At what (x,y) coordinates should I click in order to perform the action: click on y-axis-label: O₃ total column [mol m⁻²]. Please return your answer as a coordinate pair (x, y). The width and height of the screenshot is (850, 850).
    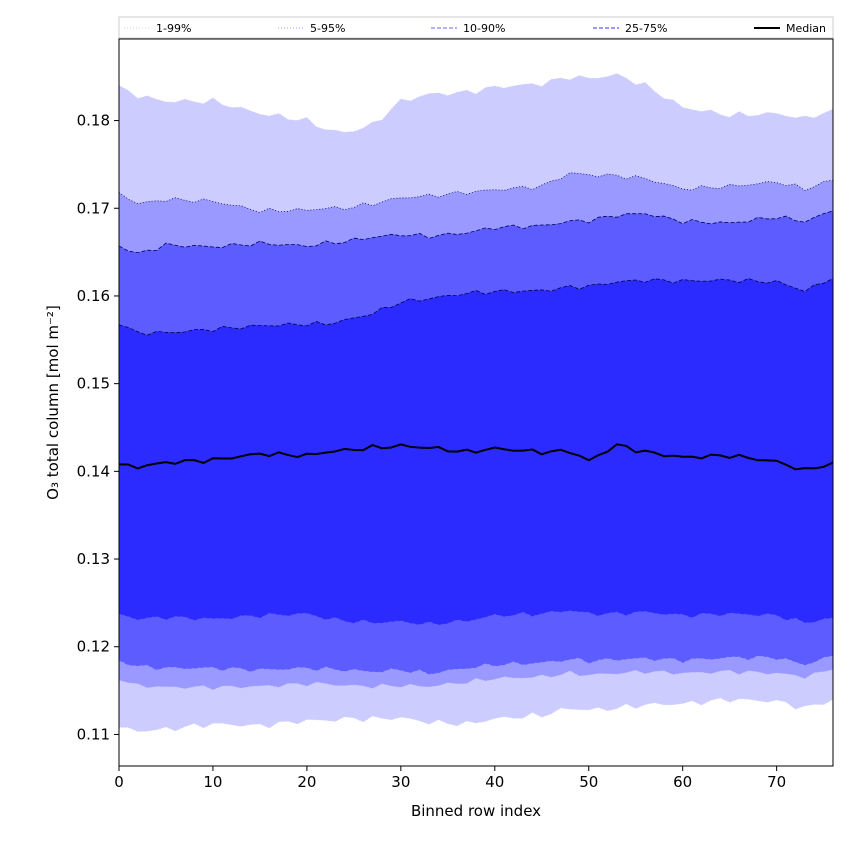
    Looking at the image, I should click on (53, 402).